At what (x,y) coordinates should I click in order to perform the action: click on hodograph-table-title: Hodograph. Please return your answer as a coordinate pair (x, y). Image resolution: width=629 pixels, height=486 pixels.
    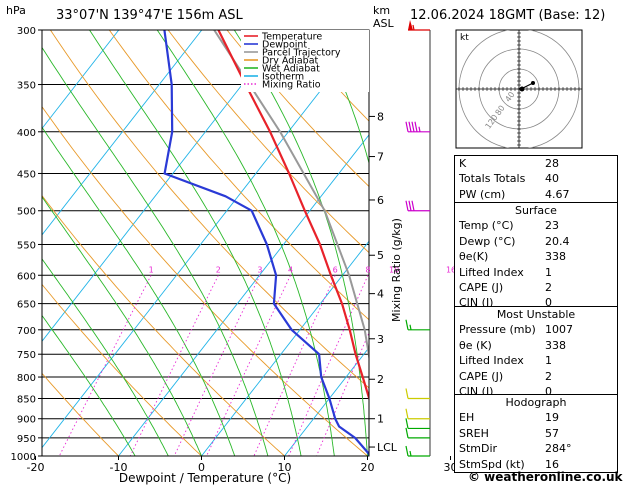
    Looking at the image, I should click on (536, 402).